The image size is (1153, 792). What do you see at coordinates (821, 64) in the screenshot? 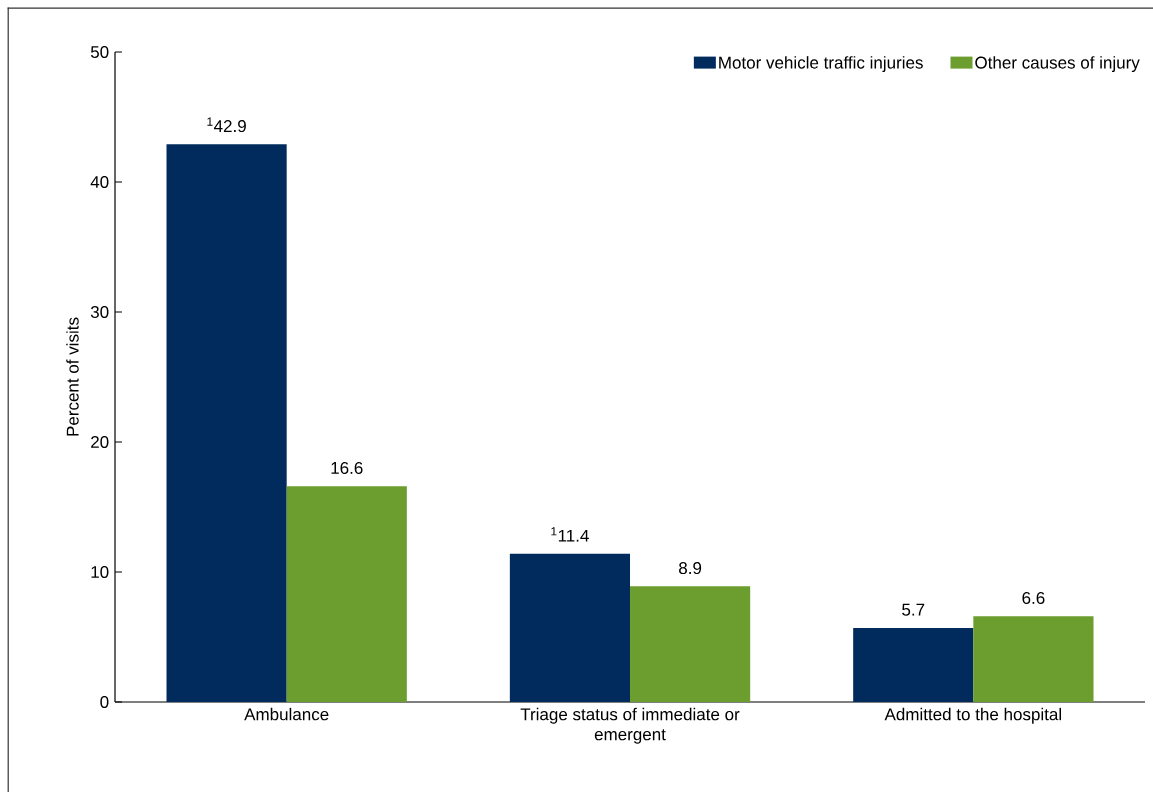
I see `legend-label: Motor vehicle traffic injuries` at bounding box center [821, 64].